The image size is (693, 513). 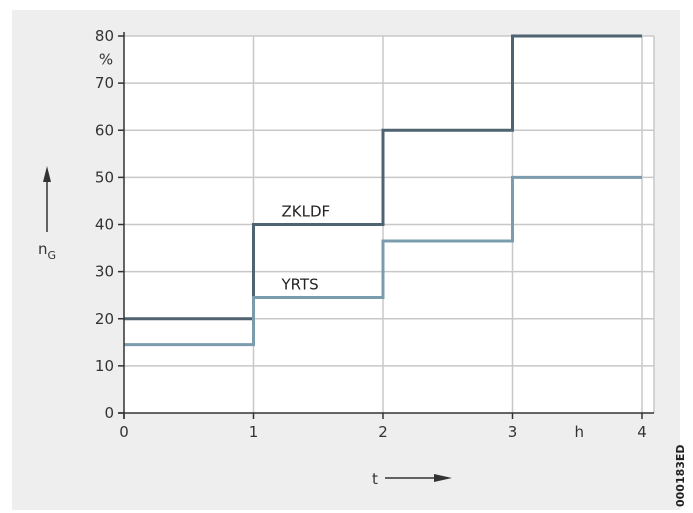 I want to click on y-tick-label: 80, so click(x=104, y=36).